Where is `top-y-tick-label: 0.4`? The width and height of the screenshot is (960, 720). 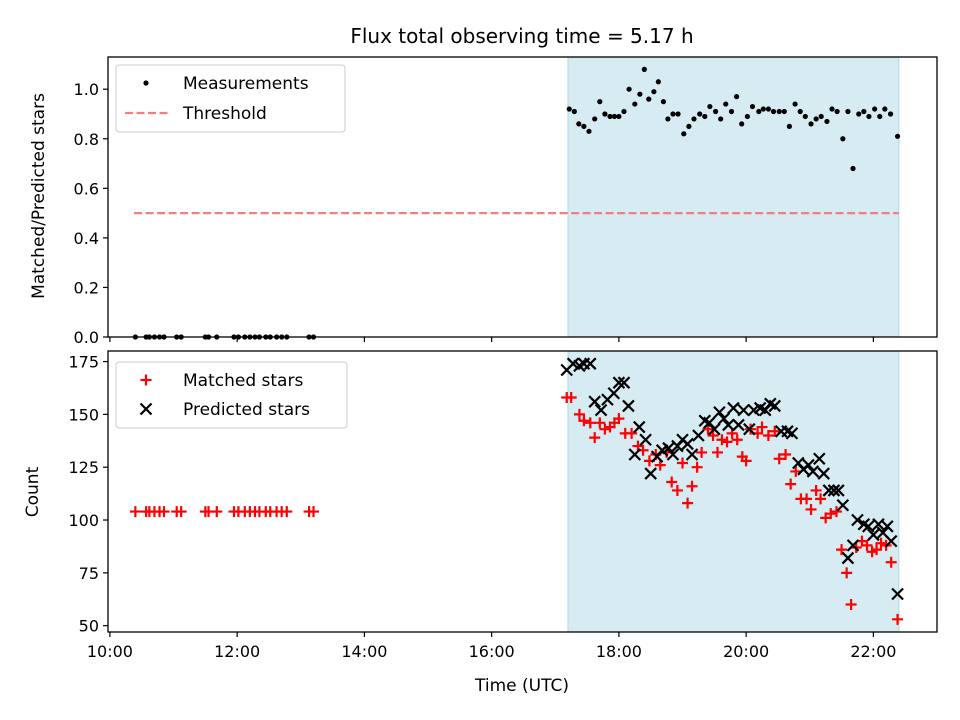 top-y-tick-label: 0.4 is located at coordinates (86, 238).